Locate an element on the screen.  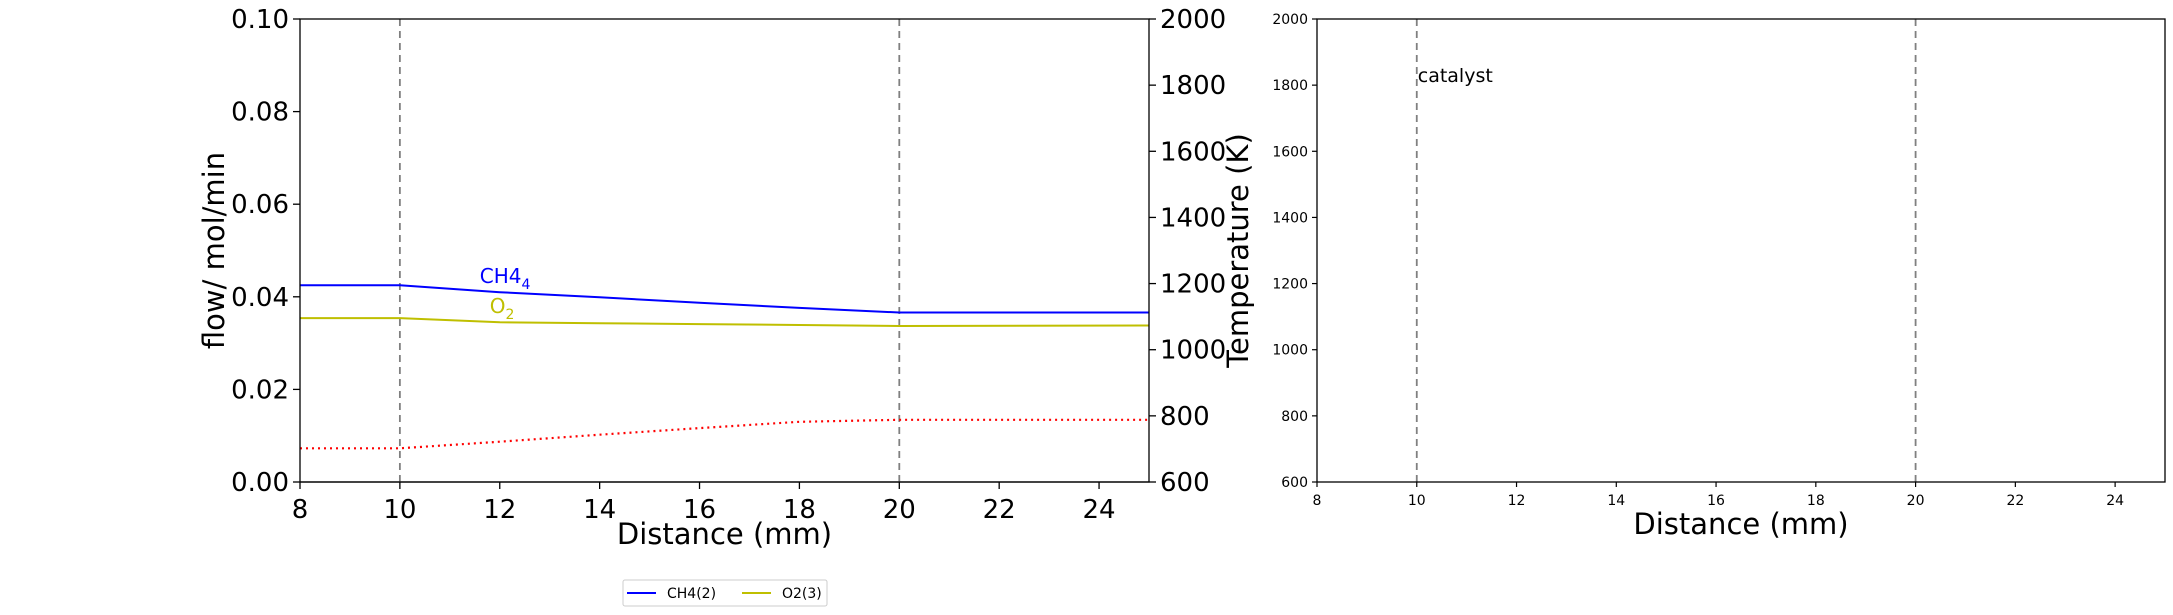
right-x-tick-label-7: 22 is located at coordinates (2015, 501).